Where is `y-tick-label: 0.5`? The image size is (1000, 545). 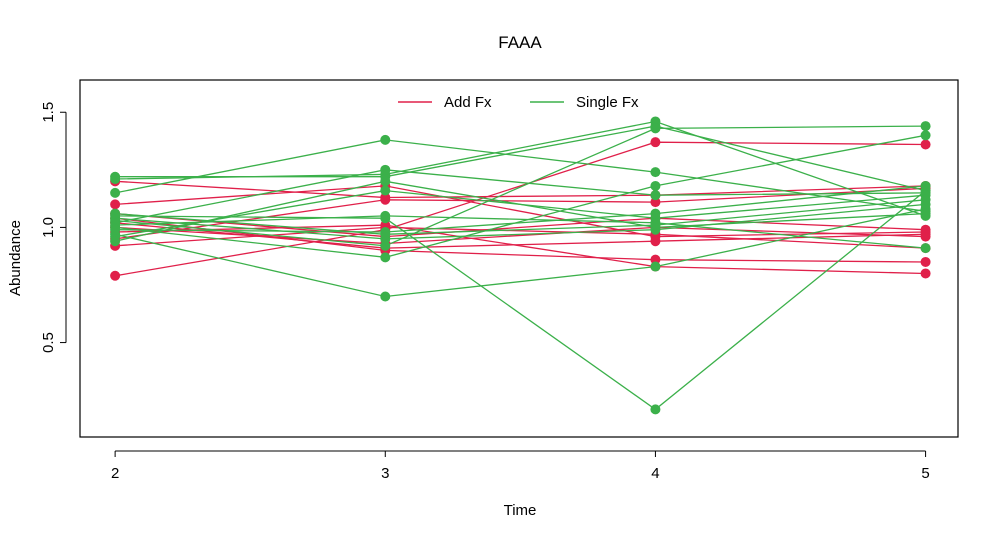 y-tick-label: 0.5 is located at coordinates (48, 342).